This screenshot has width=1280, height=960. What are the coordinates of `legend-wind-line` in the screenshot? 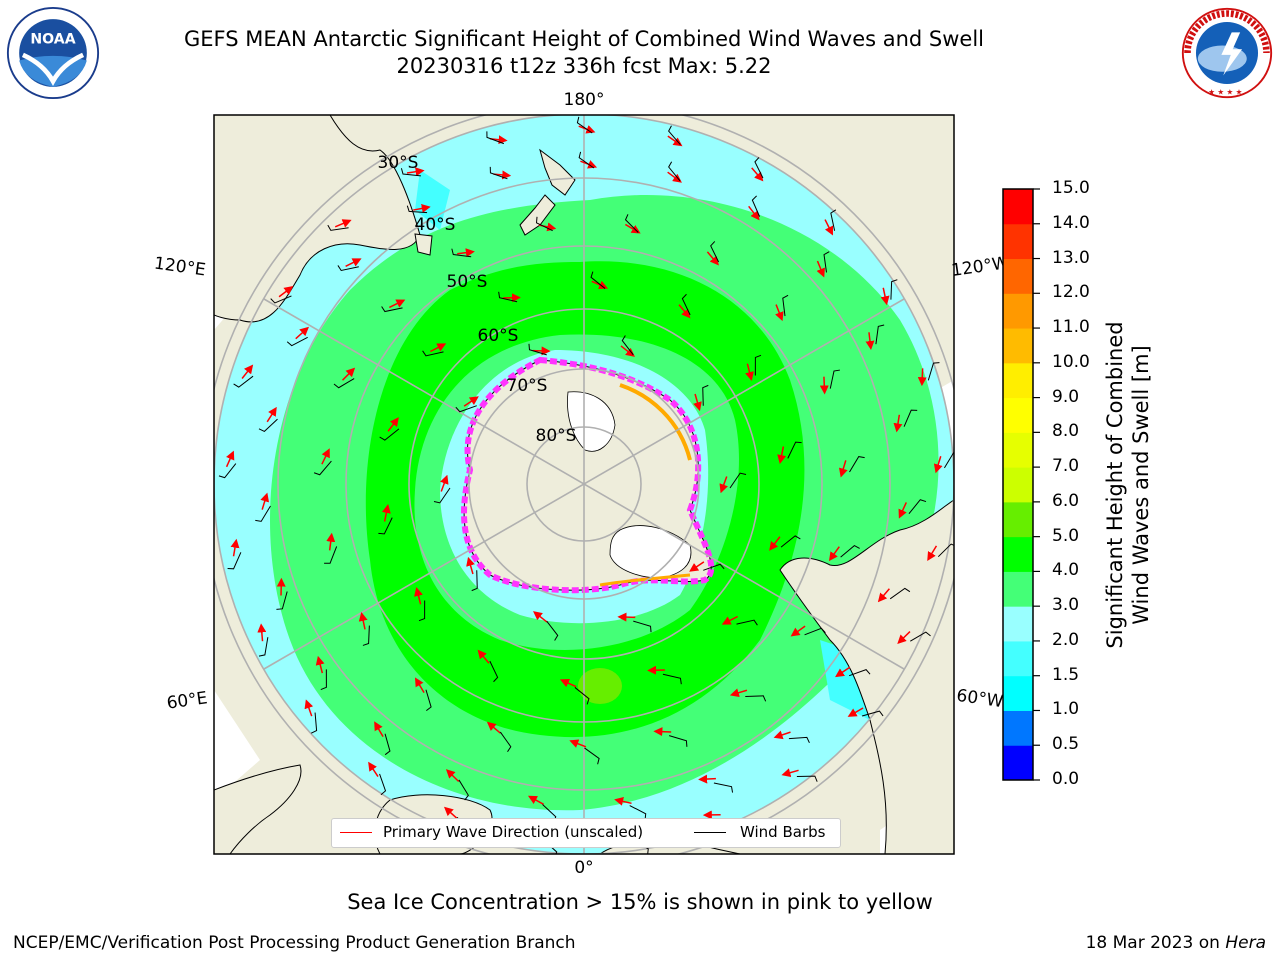 It's located at (710, 832).